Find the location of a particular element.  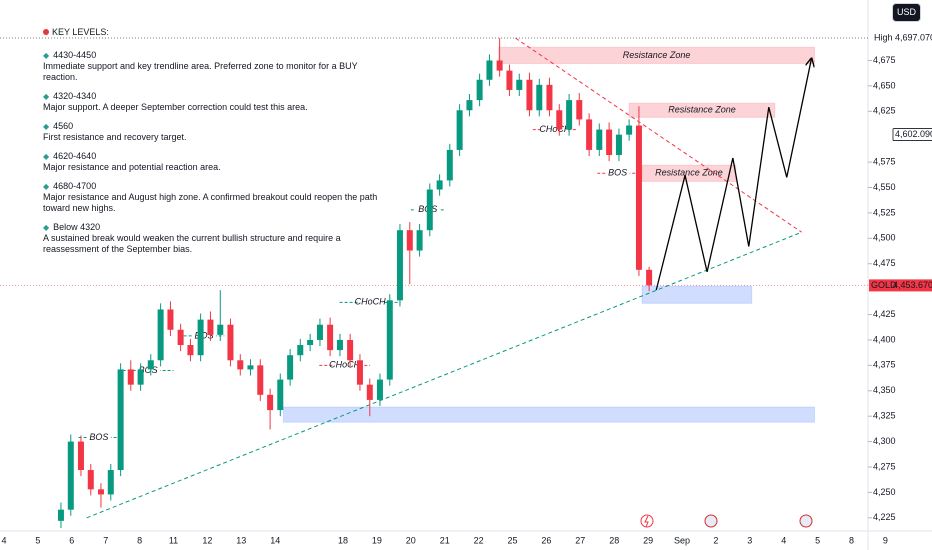

event-icons is located at coordinates (726, 521).